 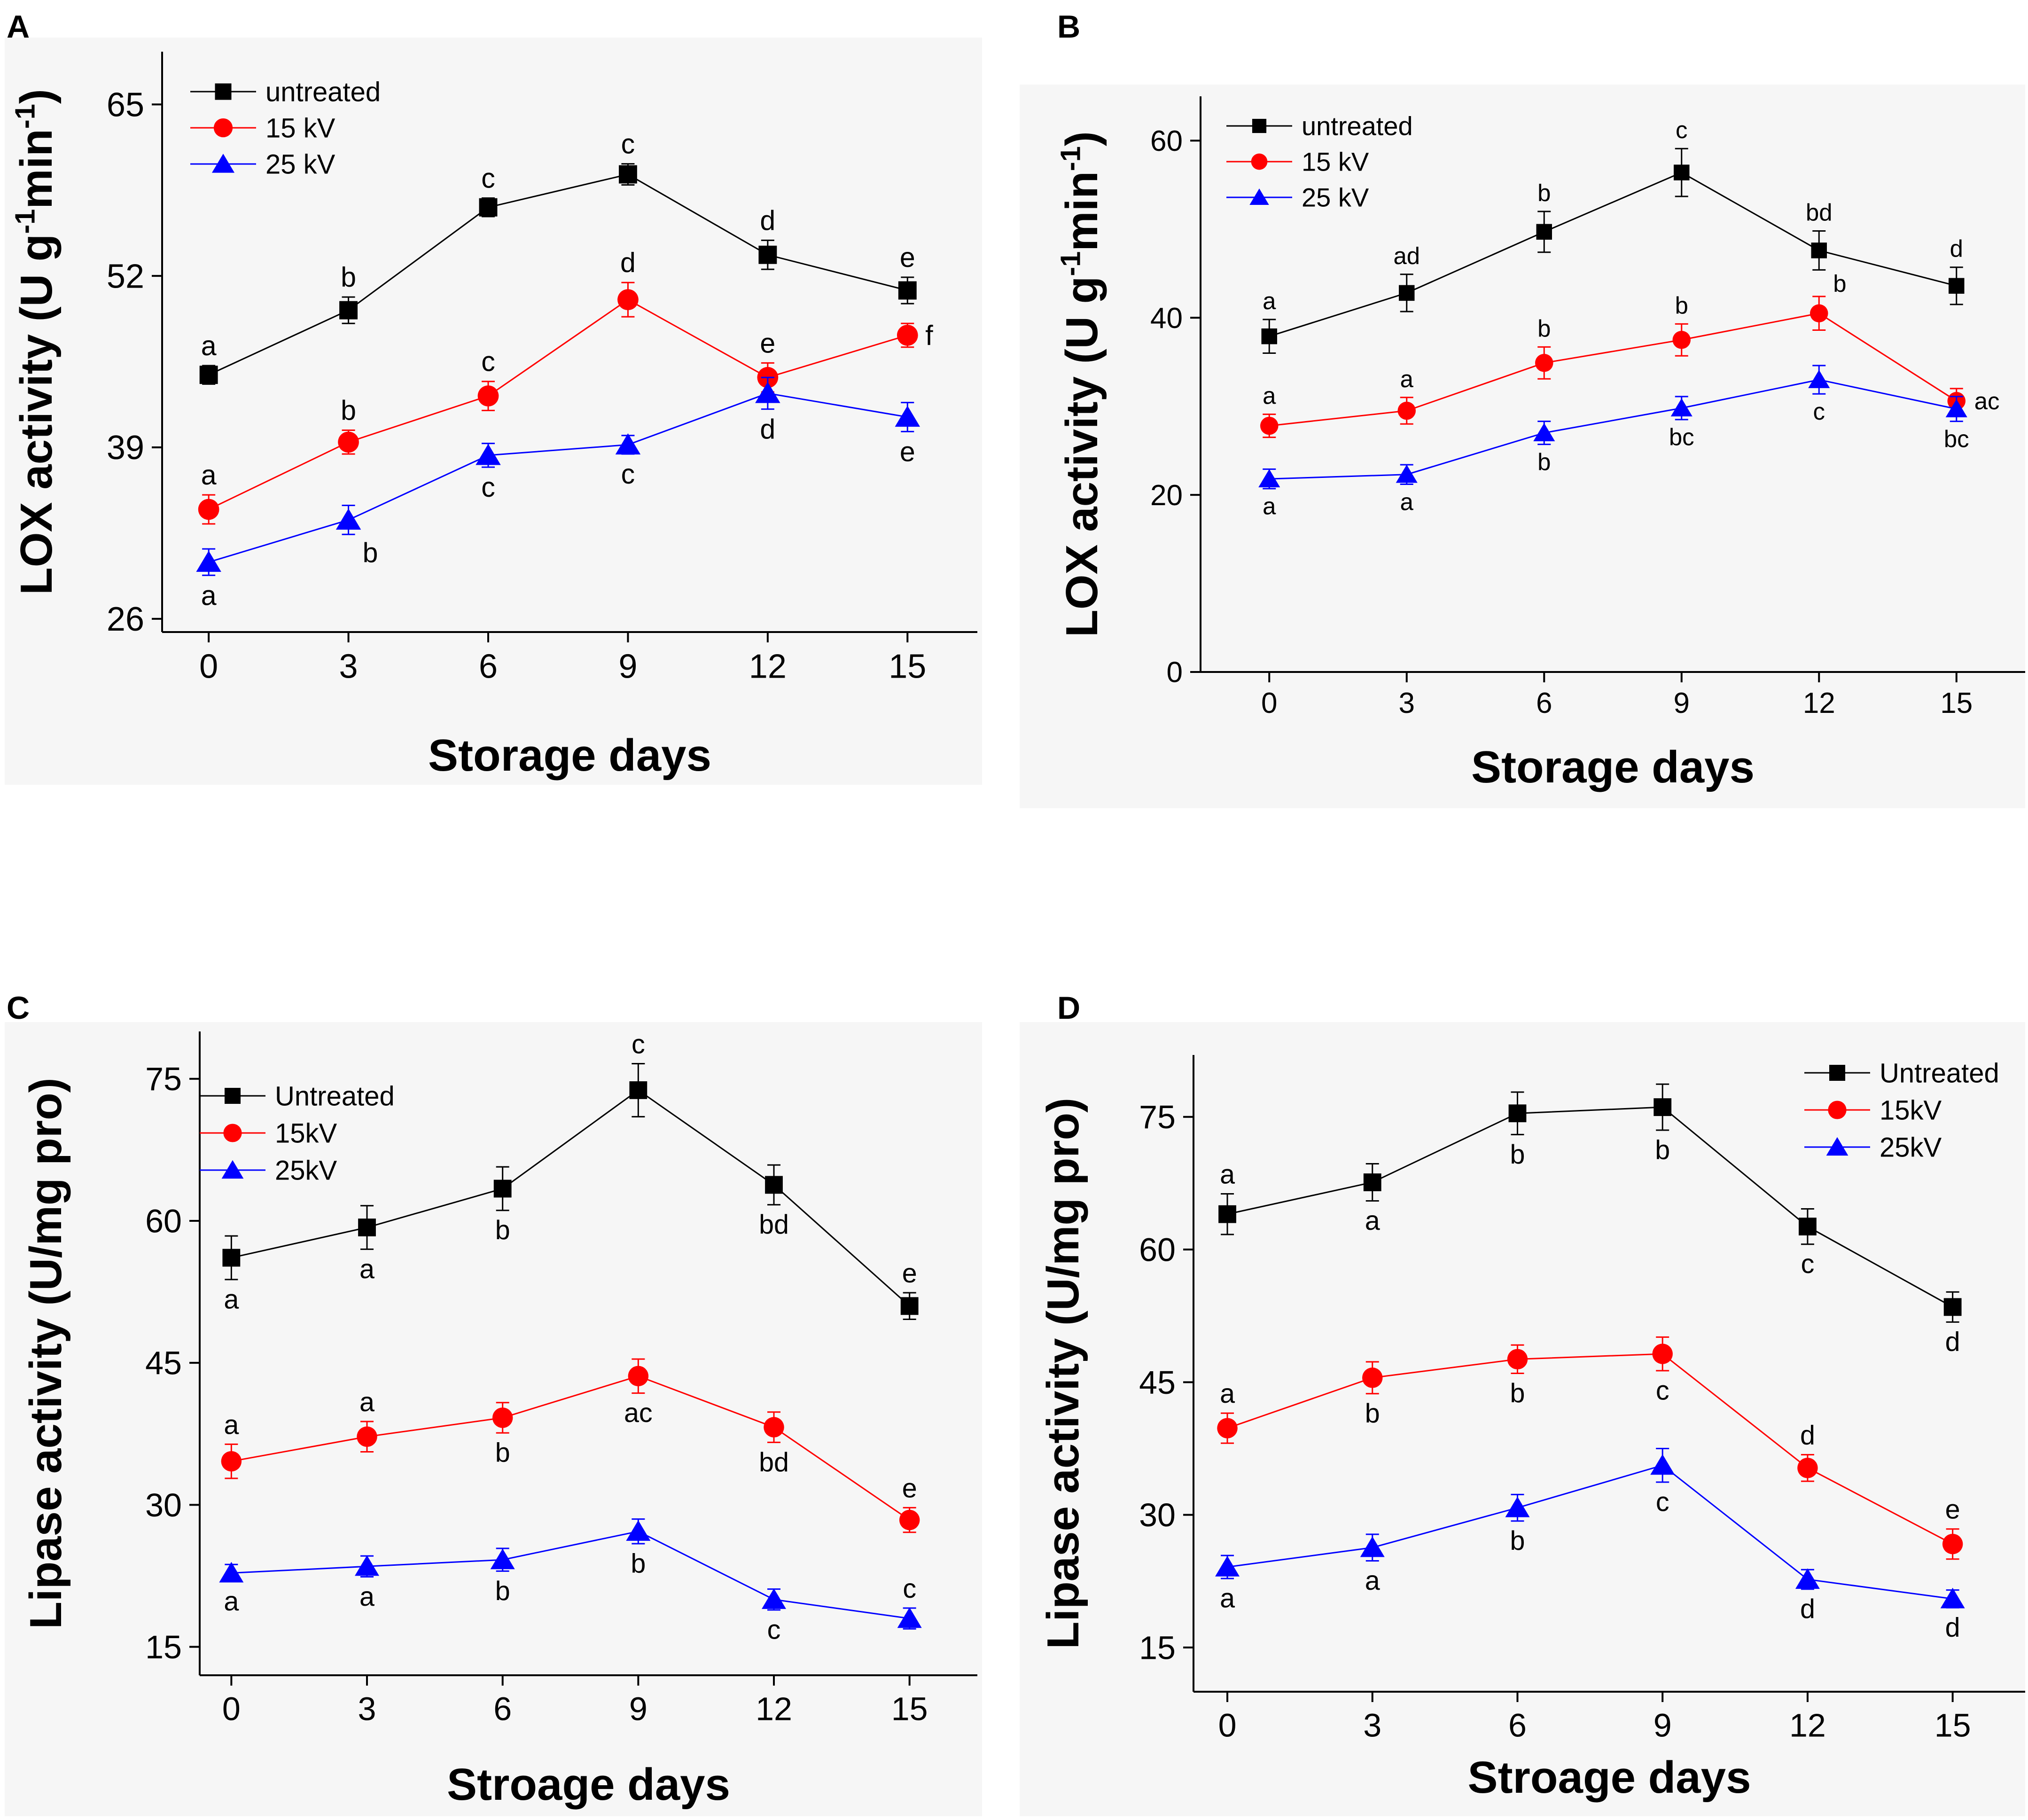 I want to click on x-tick-label: 9, so click(x=1663, y=1725).